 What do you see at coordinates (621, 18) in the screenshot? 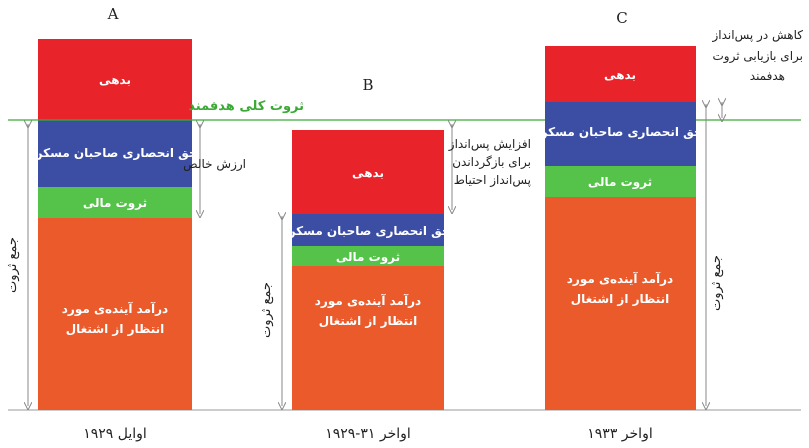
I see `column-letter: C` at bounding box center [621, 18].